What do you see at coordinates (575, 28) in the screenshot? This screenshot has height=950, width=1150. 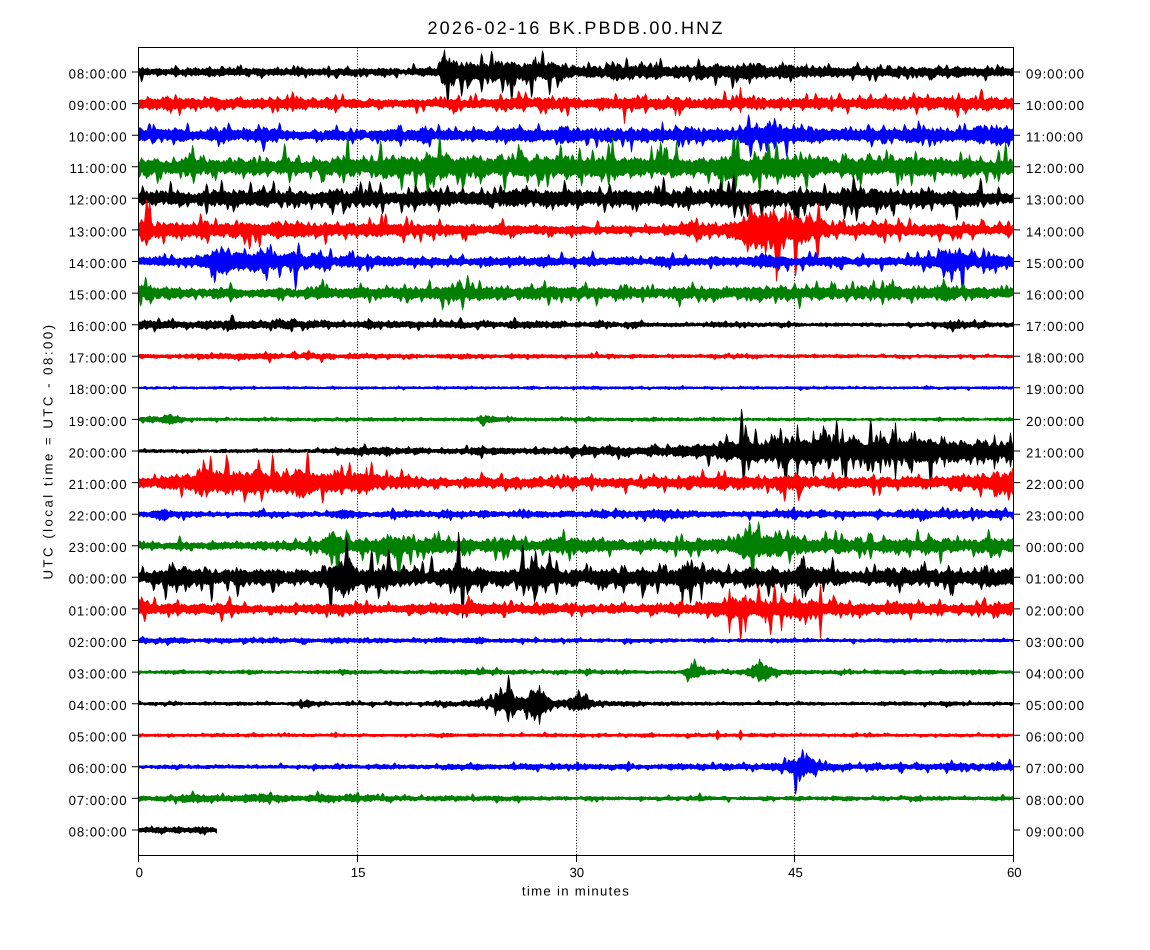 I see `svg-text: 2026-02-16 BK.PBDB.00.HNZ` at bounding box center [575, 28].